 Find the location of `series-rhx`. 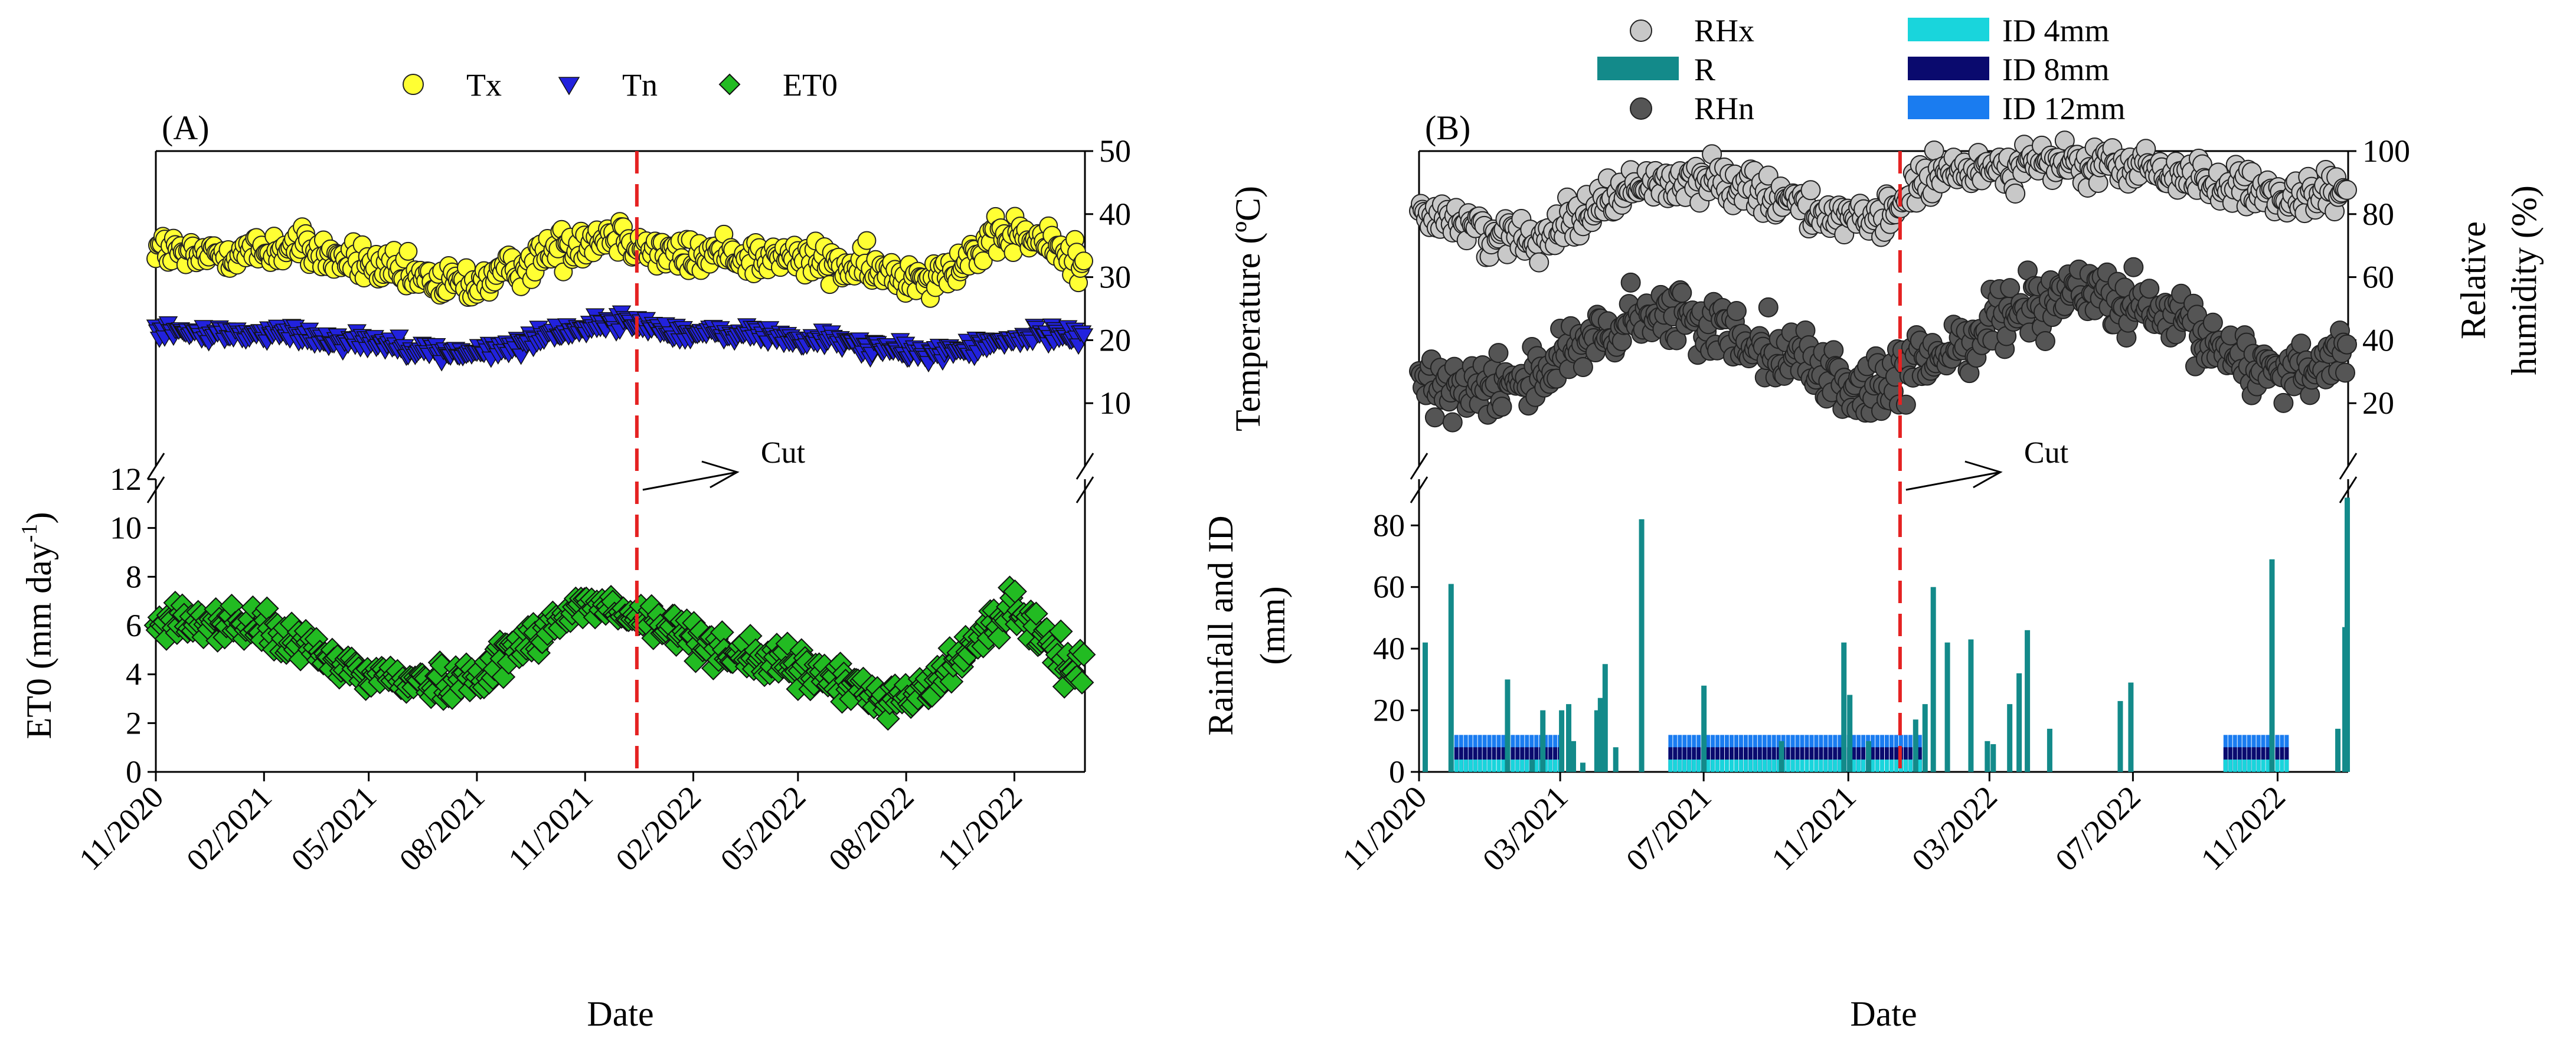

series-rhx is located at coordinates (1883, 201).